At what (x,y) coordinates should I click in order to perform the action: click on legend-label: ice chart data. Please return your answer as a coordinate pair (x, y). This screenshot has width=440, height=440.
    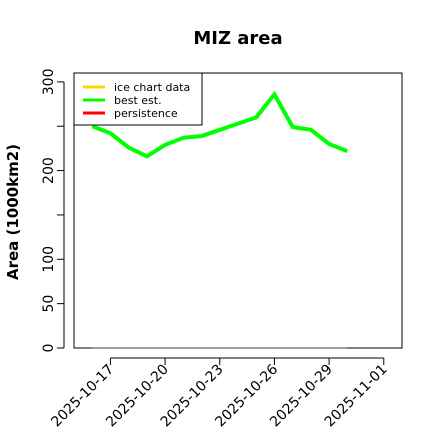
    Looking at the image, I should click on (152, 87).